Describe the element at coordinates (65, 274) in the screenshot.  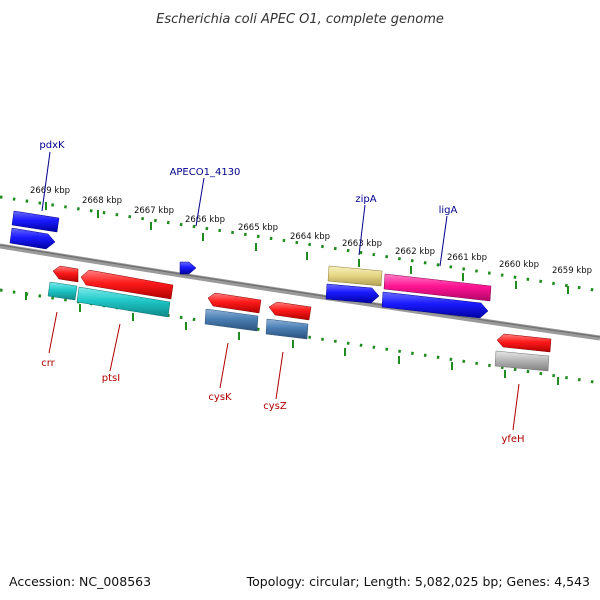
I see `feature-crr-cds` at that location.